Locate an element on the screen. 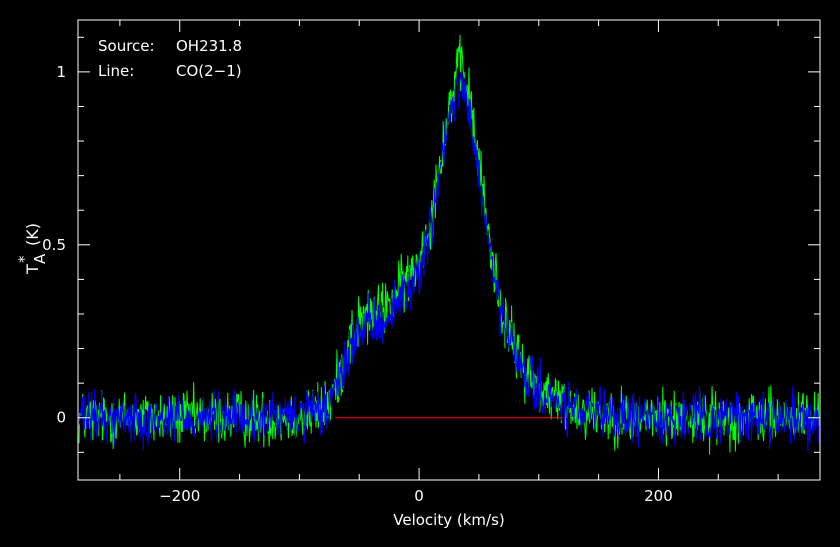  y-axis-label-main: T is located at coordinates (32, 269).